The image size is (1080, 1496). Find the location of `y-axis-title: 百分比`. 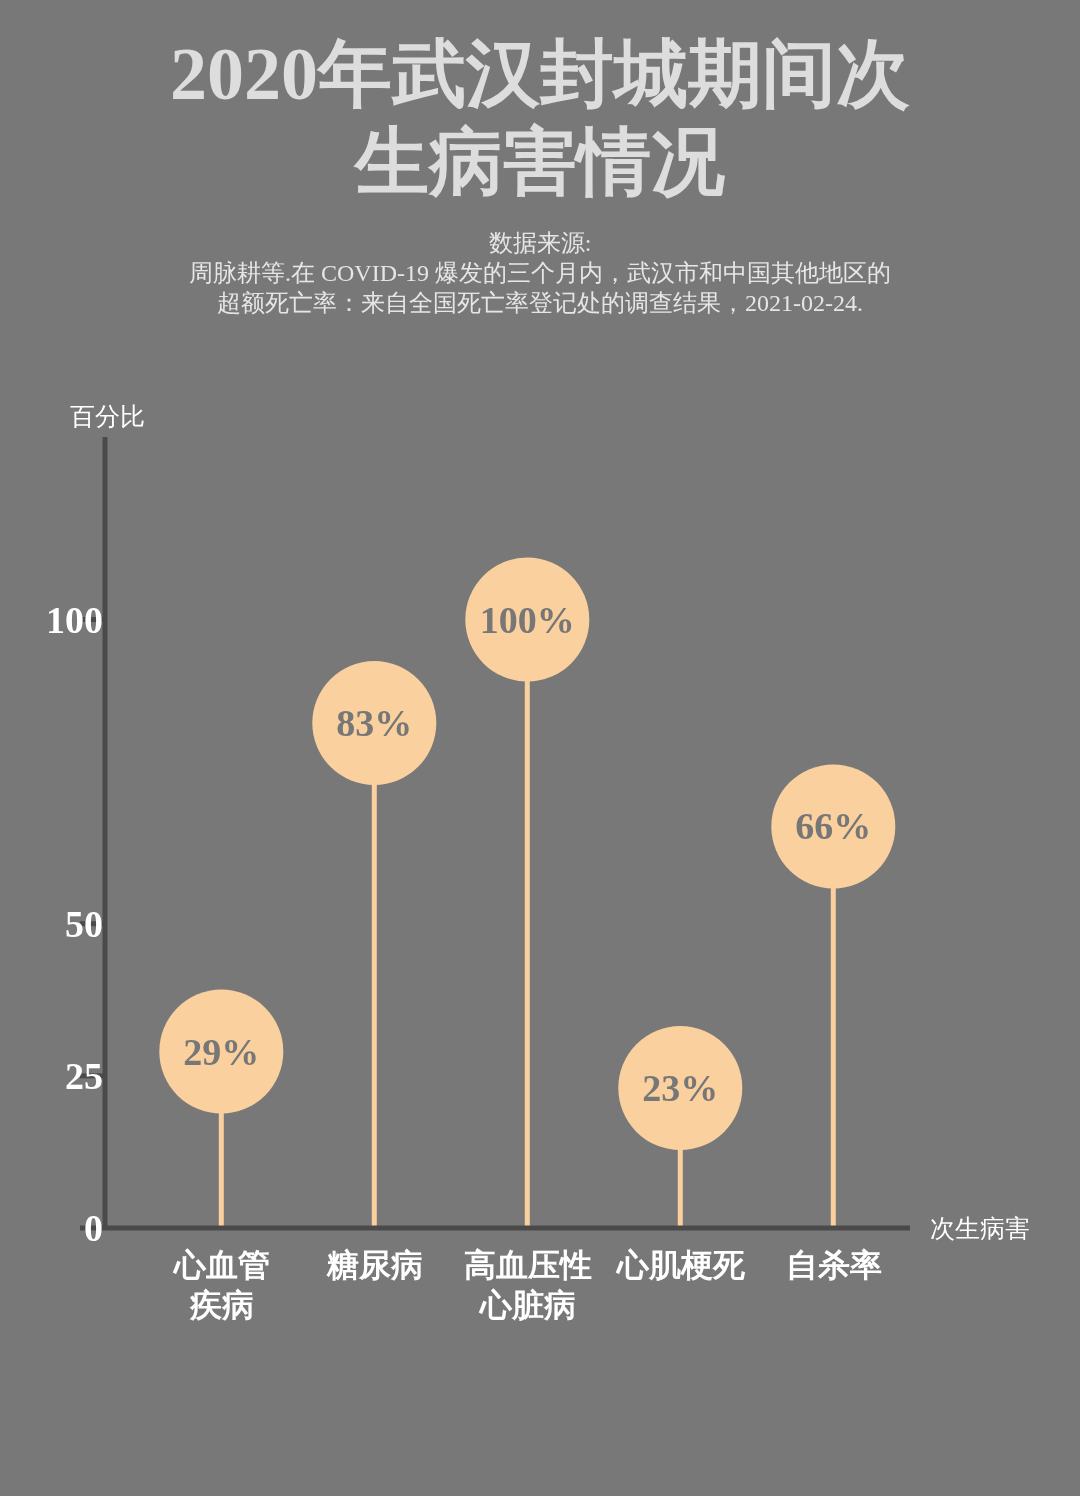

y-axis-title: 百分比 is located at coordinates (107, 417).